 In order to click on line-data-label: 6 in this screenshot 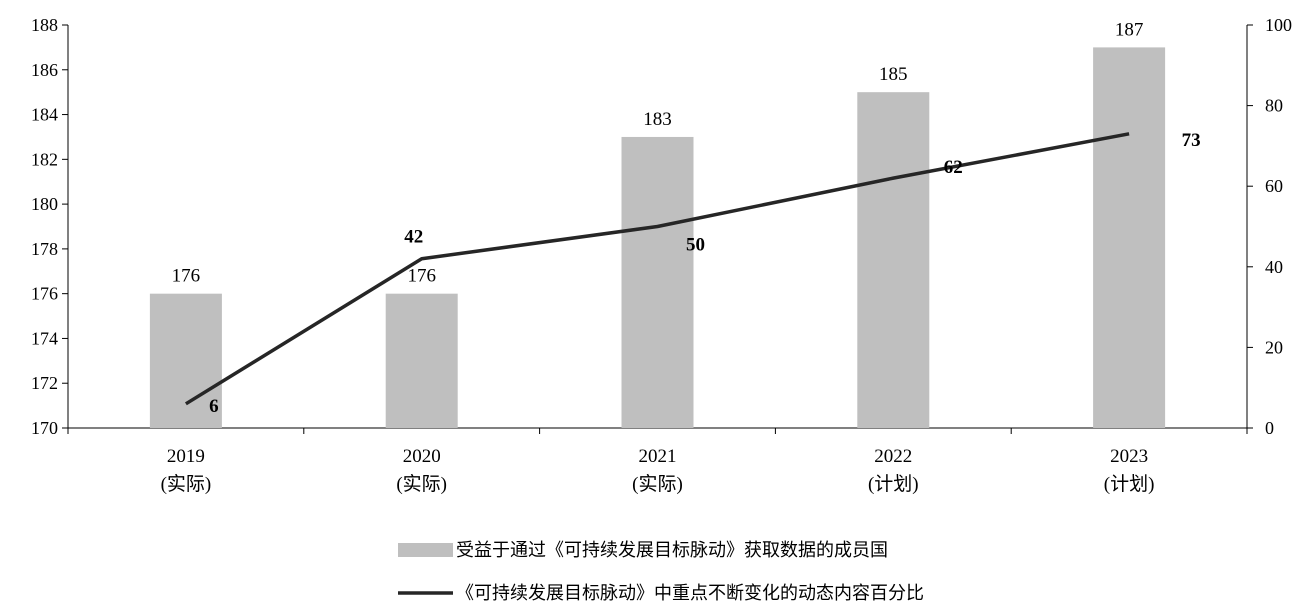, I will do `click(214, 406)`.